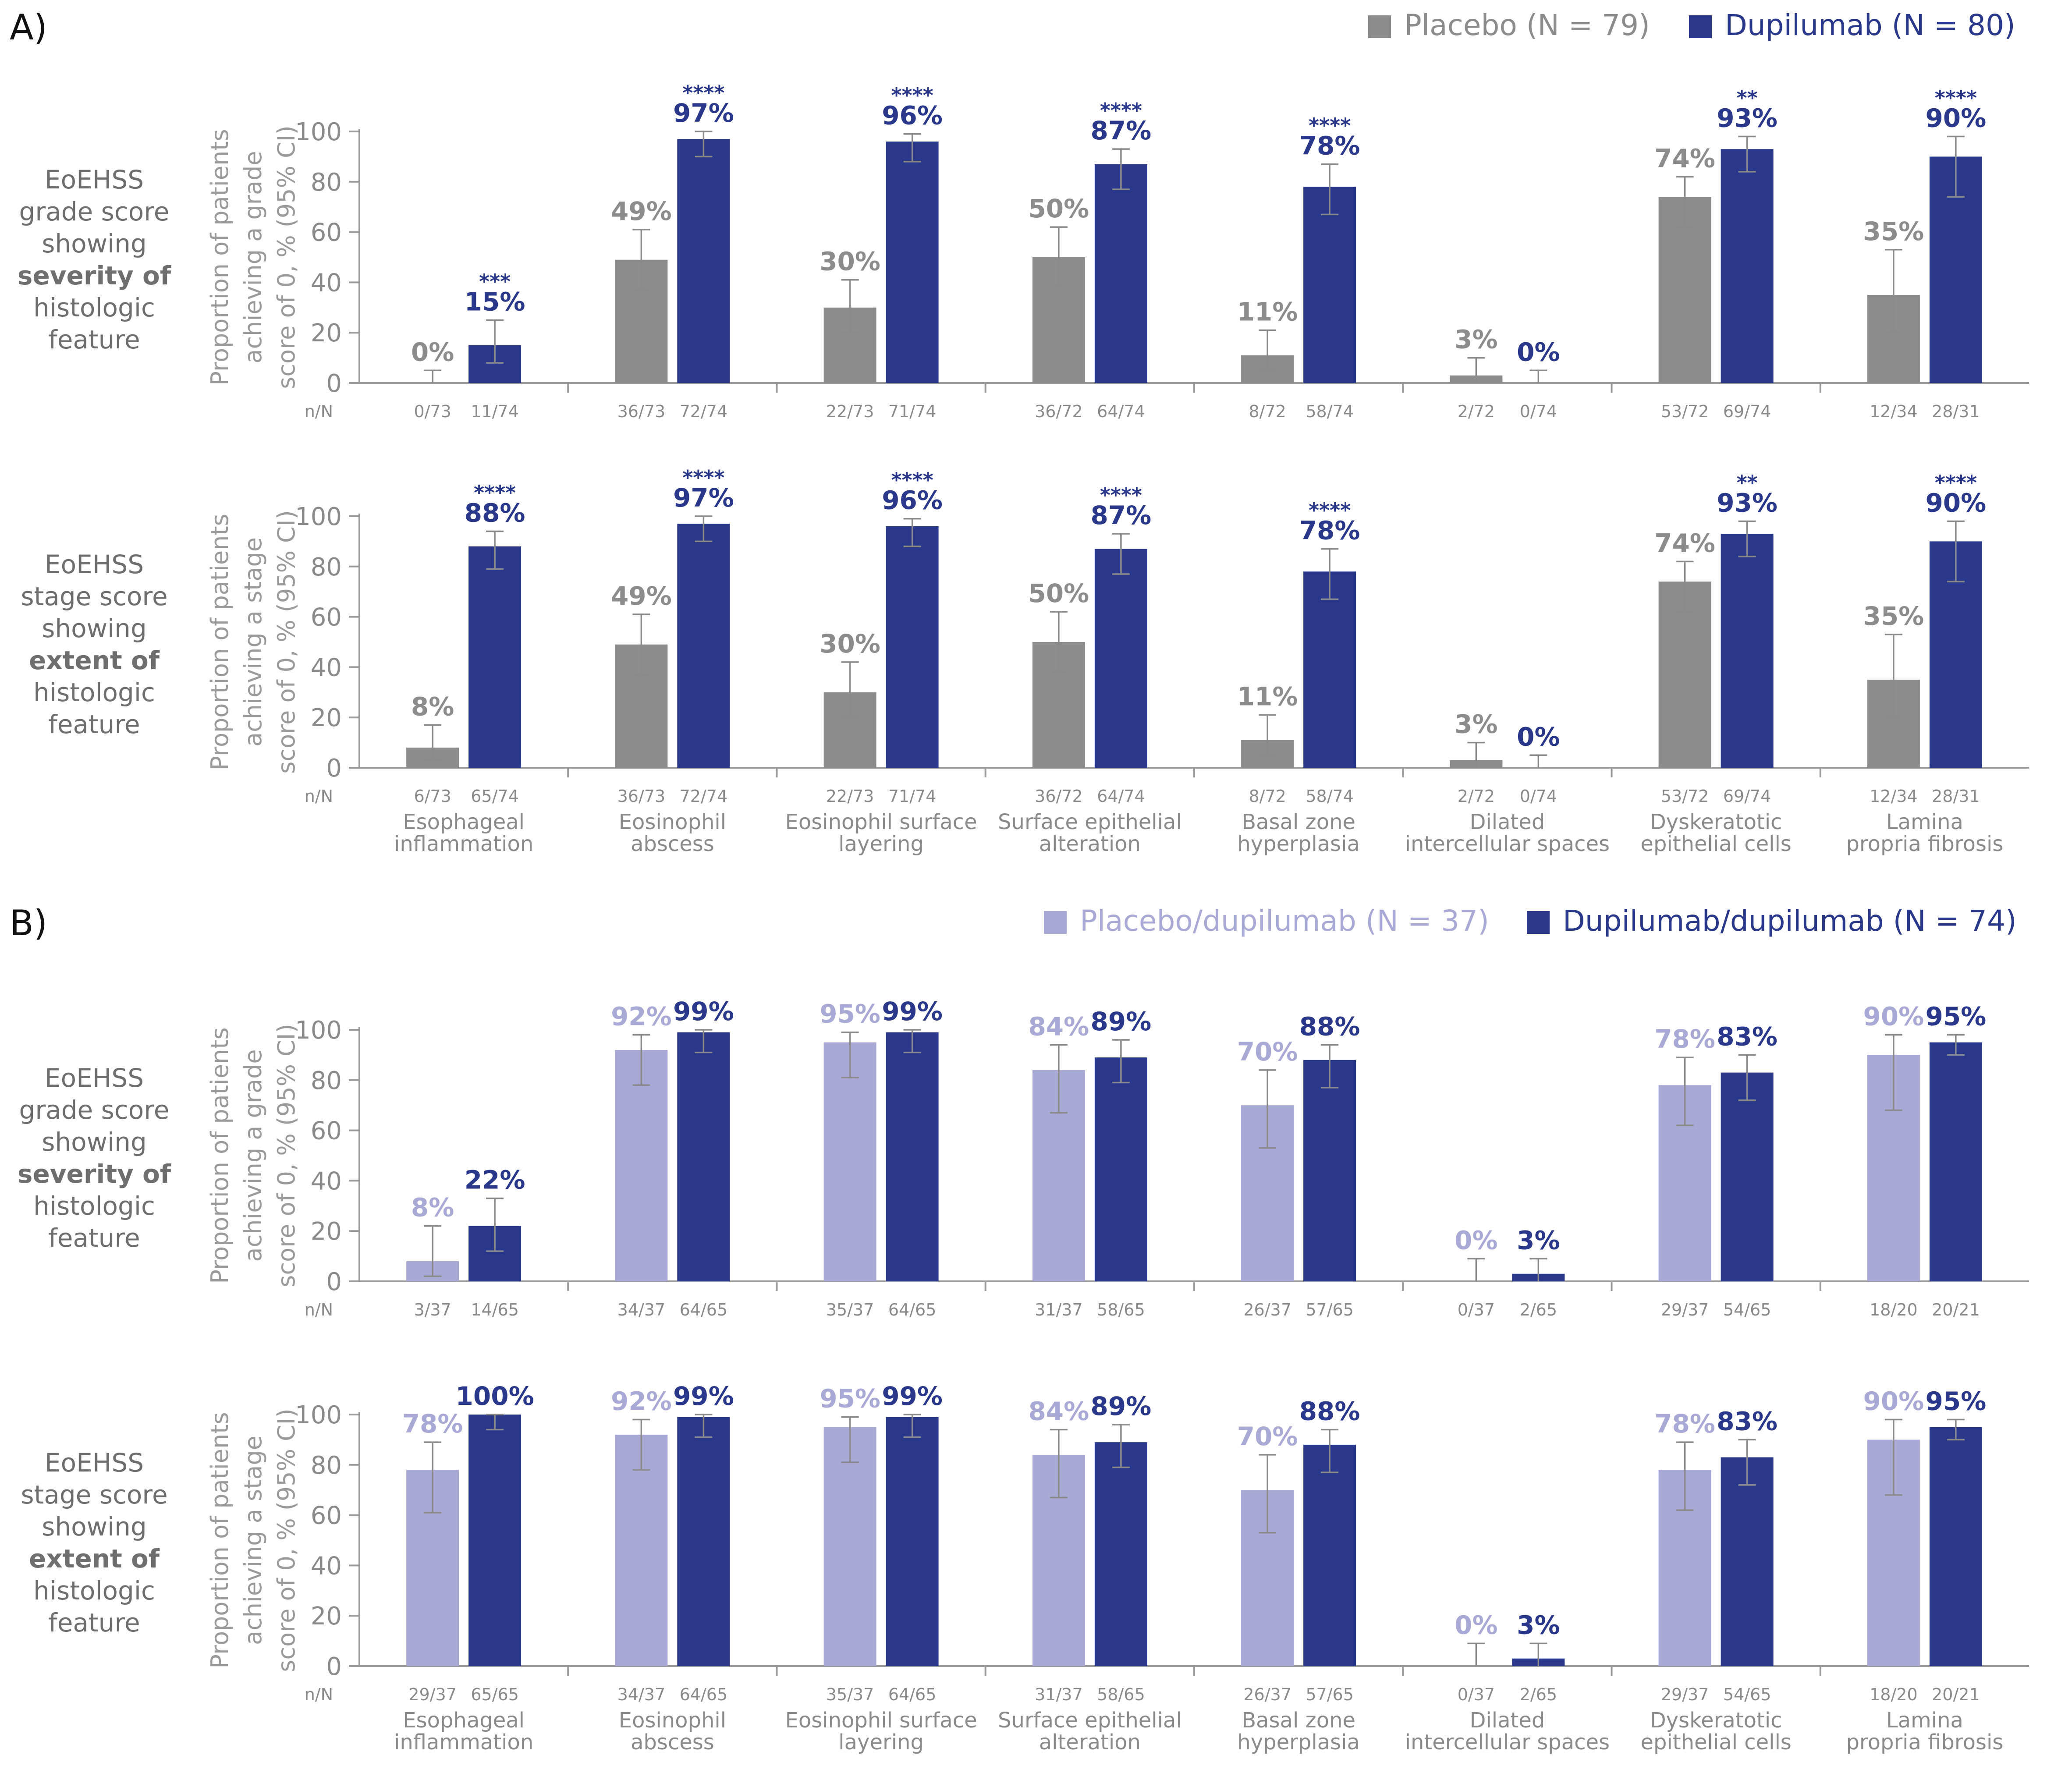 The height and width of the screenshot is (1780, 2072). What do you see at coordinates (463, 844) in the screenshot?
I see `category-label: inflammation` at bounding box center [463, 844].